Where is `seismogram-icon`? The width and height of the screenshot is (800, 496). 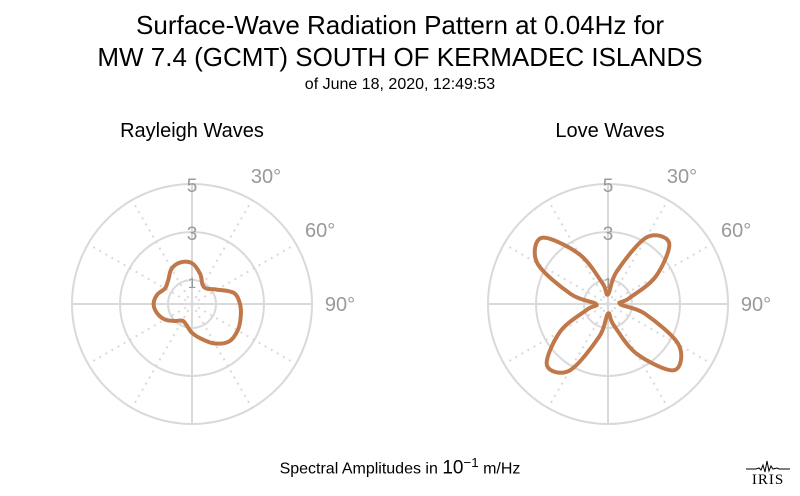
seismogram-icon is located at coordinates (768, 466).